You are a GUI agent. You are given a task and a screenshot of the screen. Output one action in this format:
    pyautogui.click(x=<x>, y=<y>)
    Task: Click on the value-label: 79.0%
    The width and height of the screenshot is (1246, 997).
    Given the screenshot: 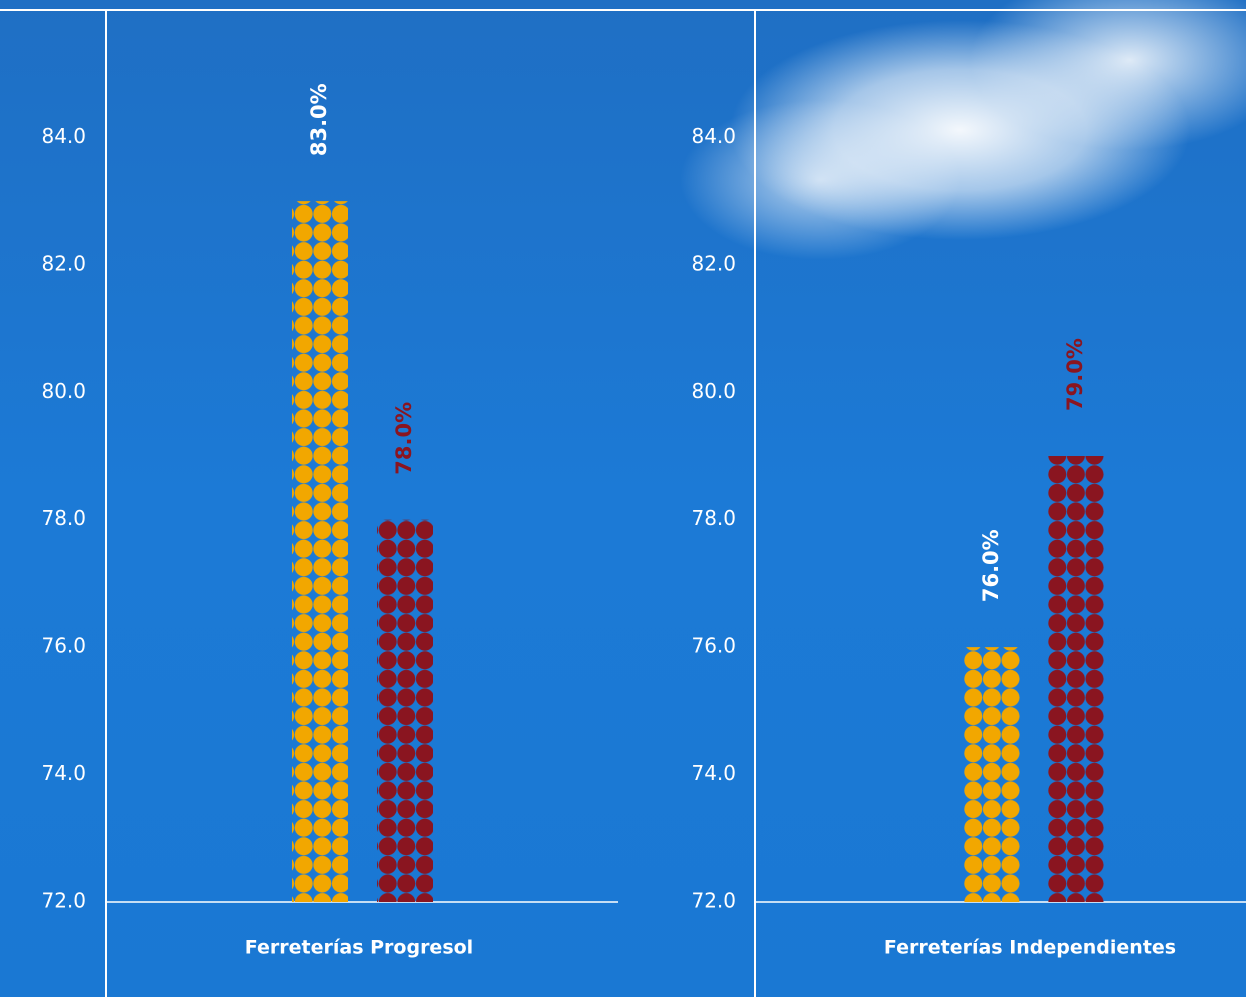 What is the action you would take?
    pyautogui.click(x=1075, y=374)
    